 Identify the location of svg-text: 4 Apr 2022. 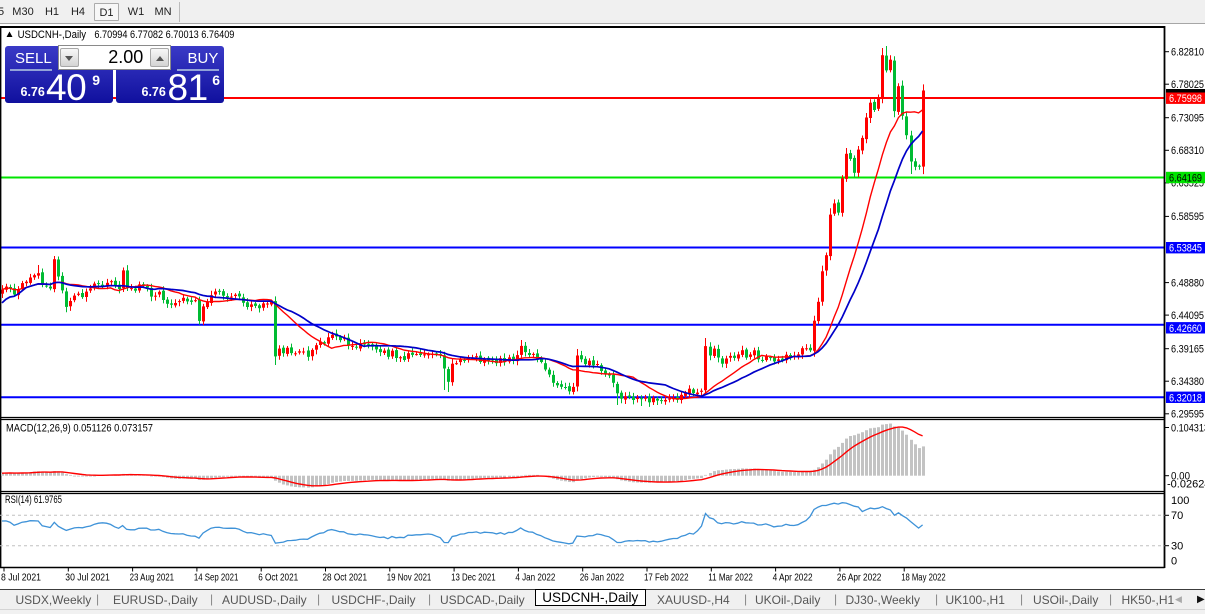
(793, 578).